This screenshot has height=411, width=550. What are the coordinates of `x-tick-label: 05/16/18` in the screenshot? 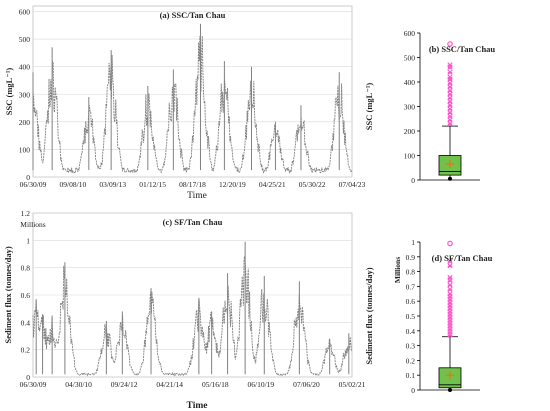 It's located at (215, 384).